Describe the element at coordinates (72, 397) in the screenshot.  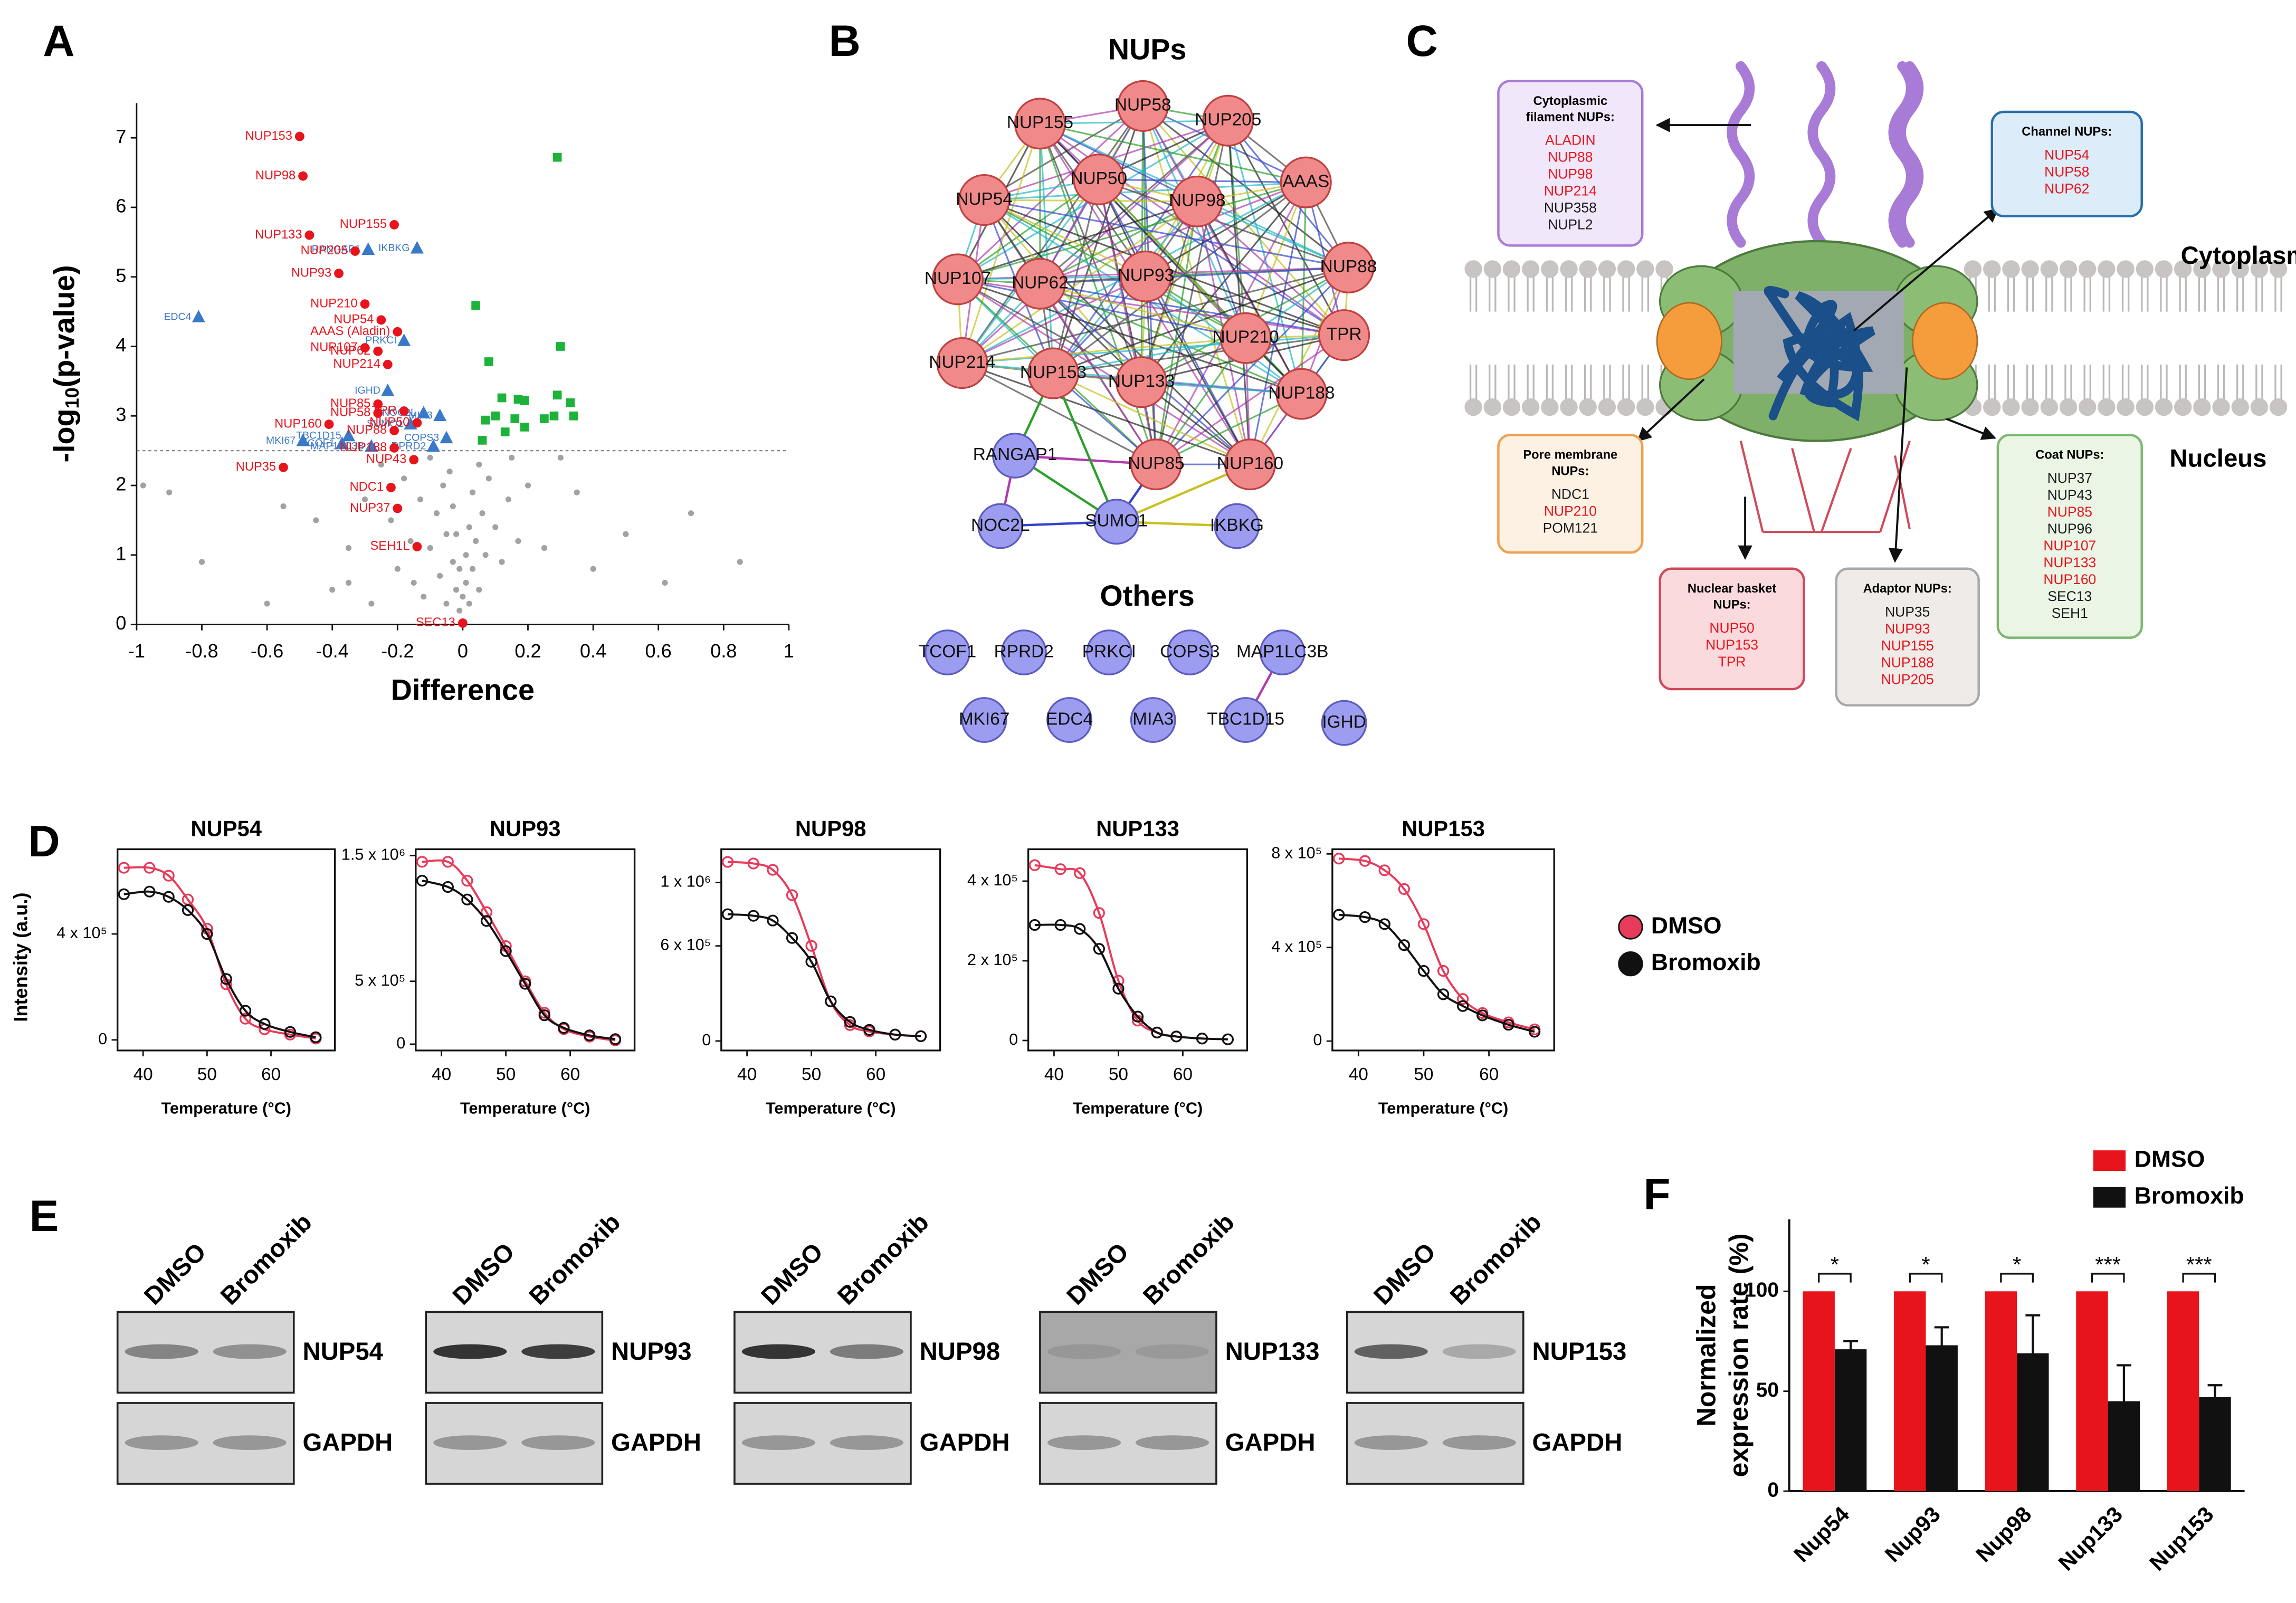
I see `y-axis-title-part: 10` at that location.